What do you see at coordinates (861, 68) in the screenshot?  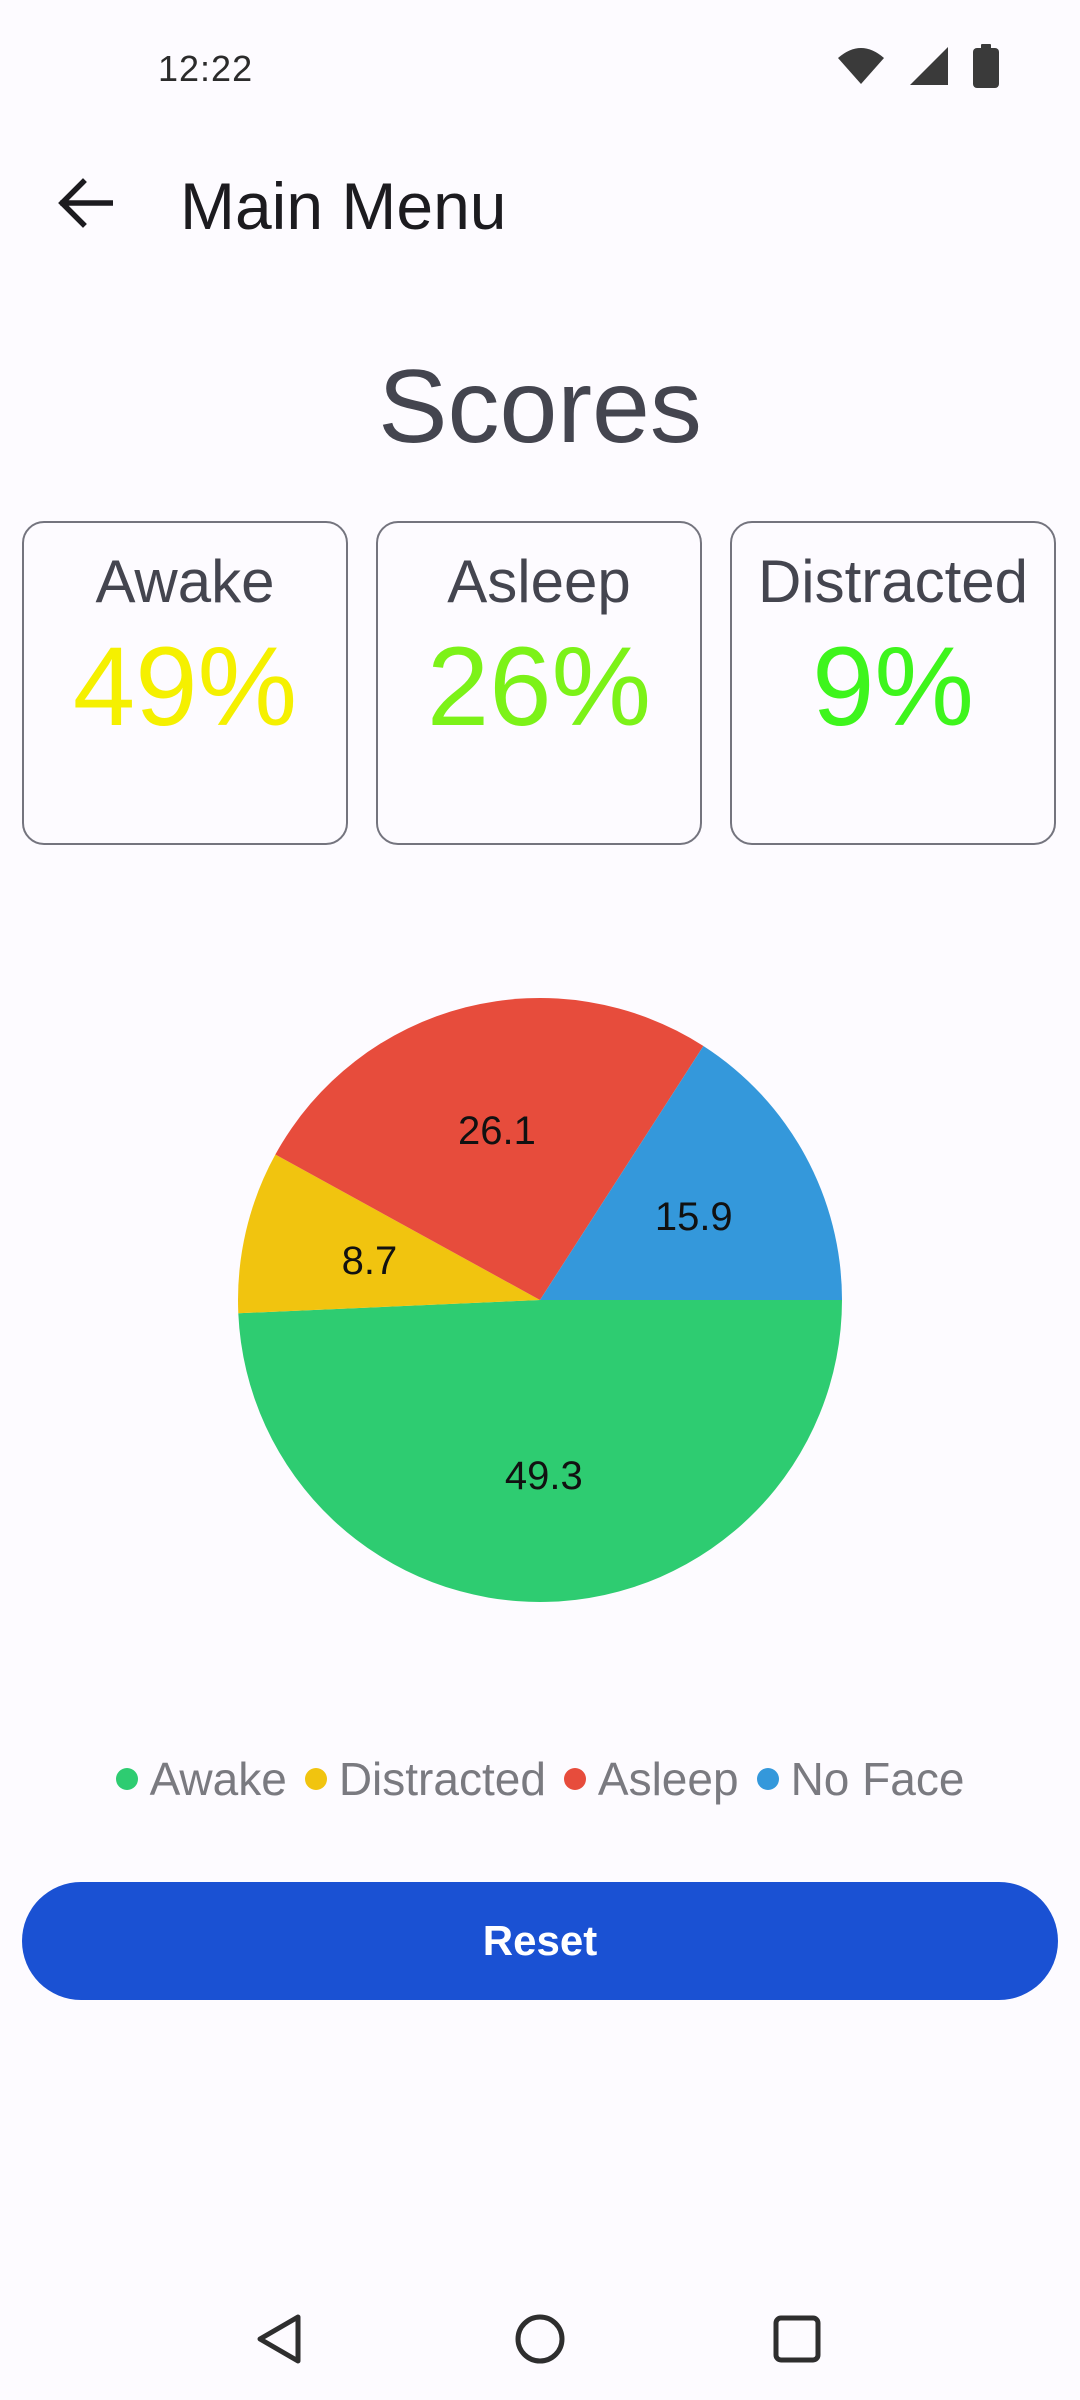 I see `wifi-icon` at bounding box center [861, 68].